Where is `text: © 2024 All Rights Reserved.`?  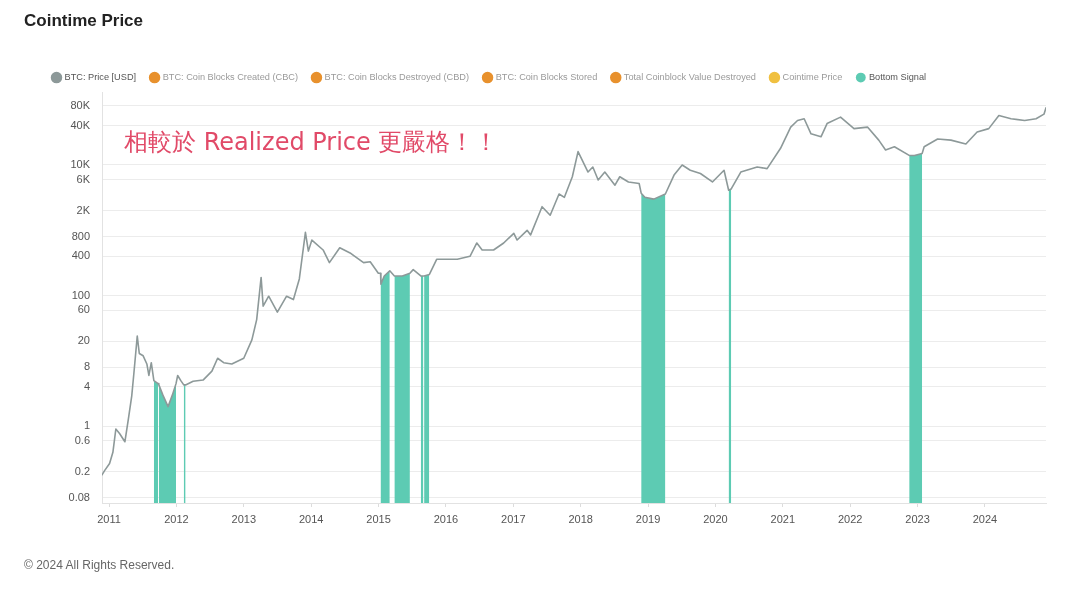 text: © 2024 All Rights Reserved. is located at coordinates (99, 565).